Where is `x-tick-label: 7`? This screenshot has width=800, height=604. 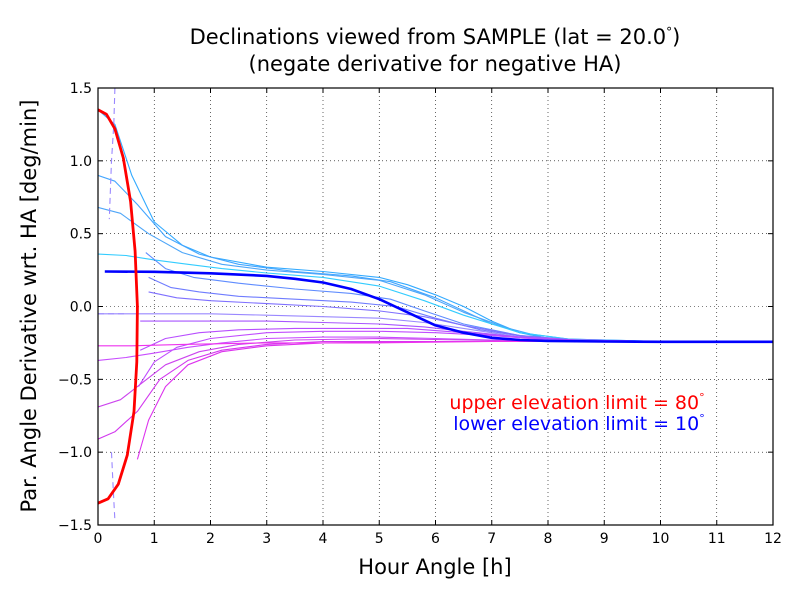 x-tick-label: 7 is located at coordinates (491, 539).